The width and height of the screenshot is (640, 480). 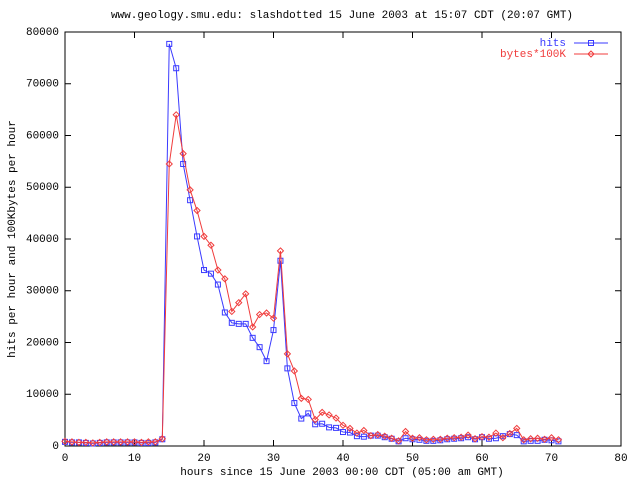 What do you see at coordinates (42, 395) in the screenshot?
I see `y-tick-label: 10000` at bounding box center [42, 395].